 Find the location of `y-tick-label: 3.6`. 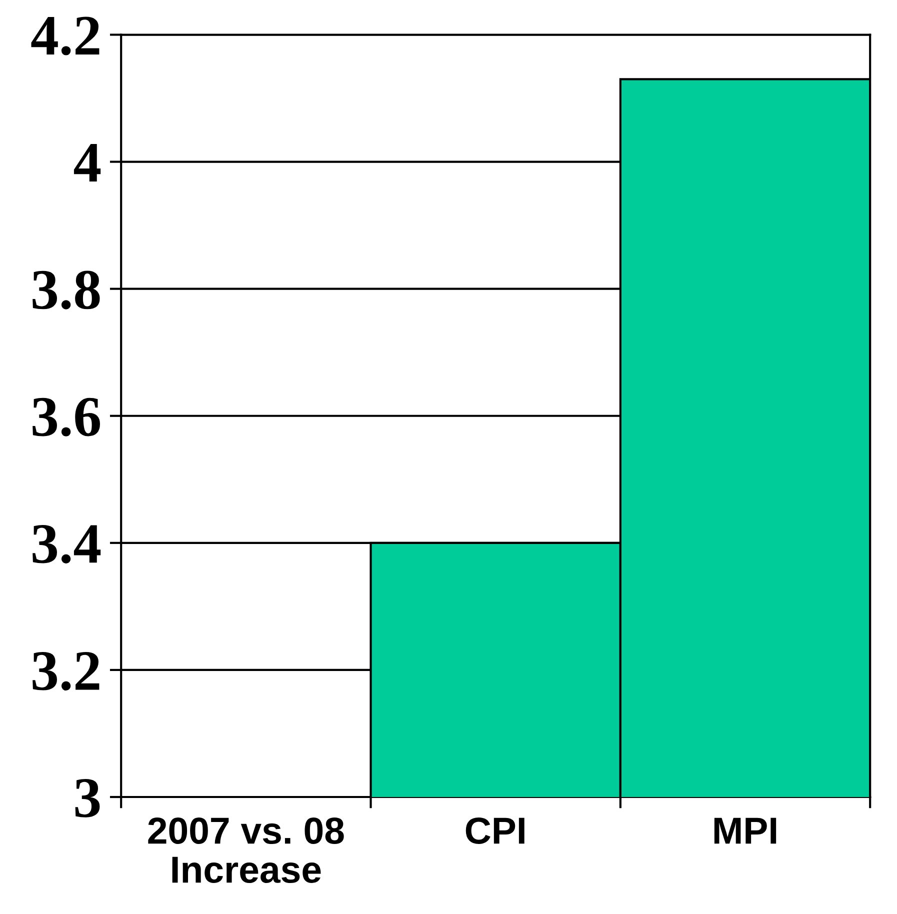

y-tick-label: 3.6 is located at coordinates (66, 417).